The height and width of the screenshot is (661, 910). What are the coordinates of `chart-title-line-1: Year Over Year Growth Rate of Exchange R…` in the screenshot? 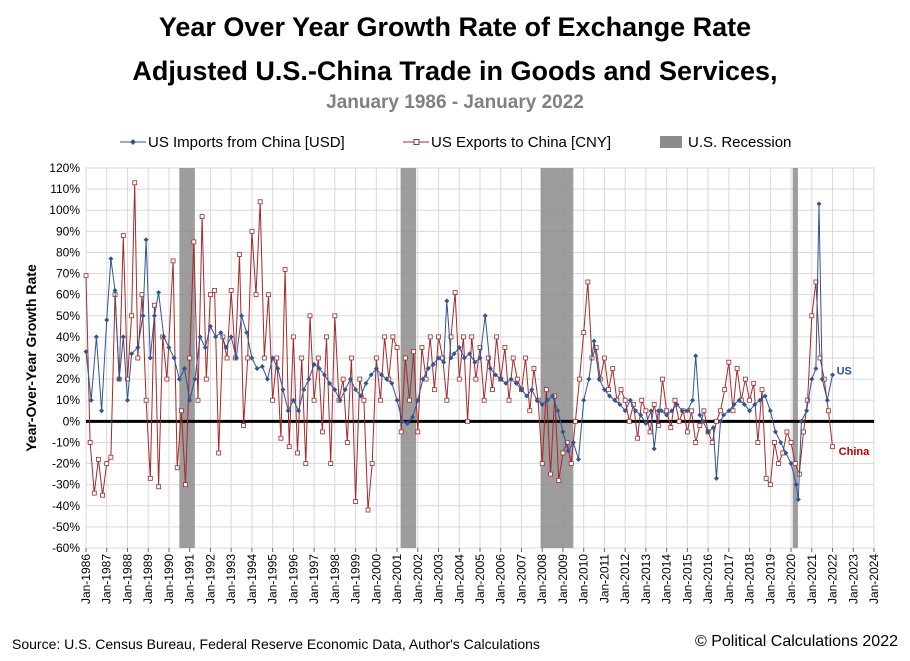 It's located at (455, 27).